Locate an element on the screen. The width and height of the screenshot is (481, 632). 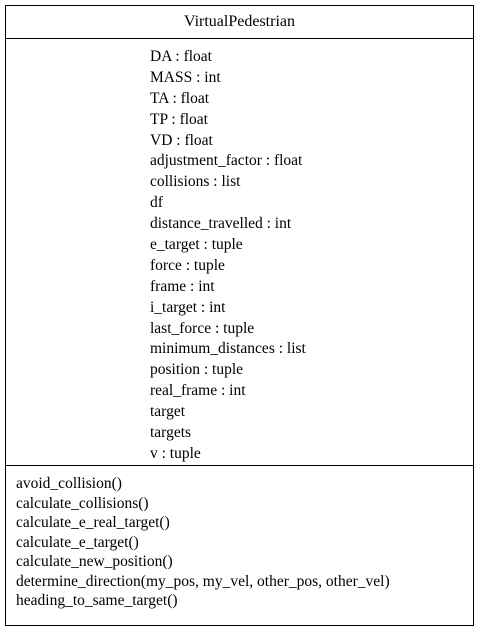
attribute: collisions : list is located at coordinates (195, 182).